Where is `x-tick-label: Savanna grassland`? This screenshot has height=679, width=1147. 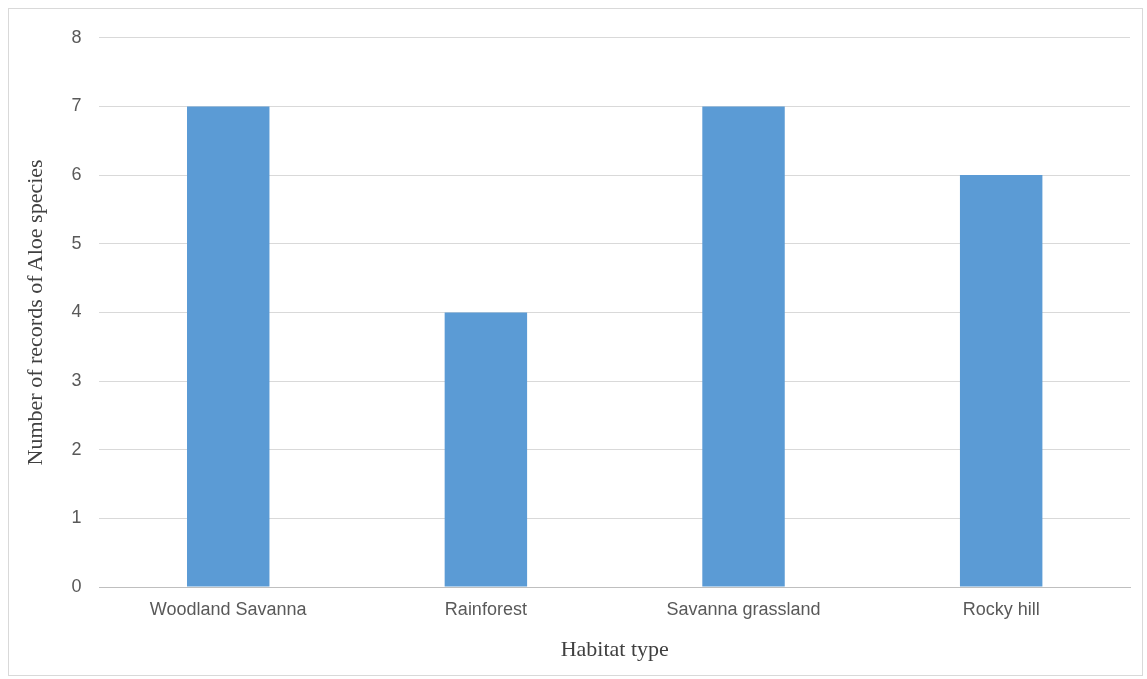
x-tick-label: Savanna grassland is located at coordinates (743, 608).